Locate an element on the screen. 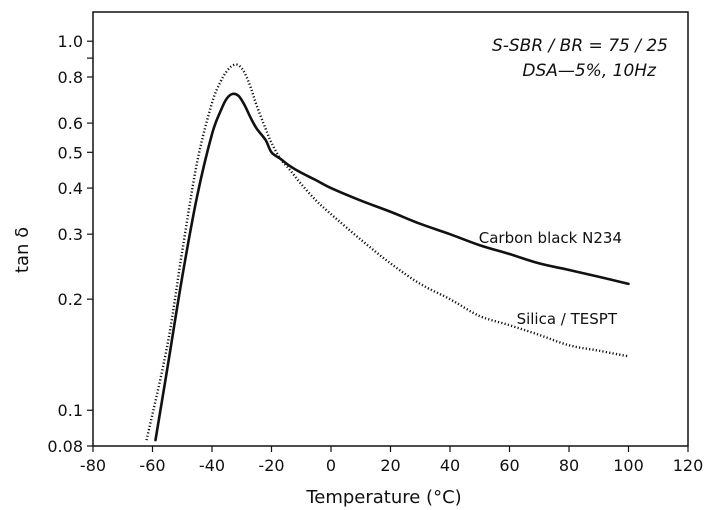 The width and height of the screenshot is (710, 510). x-axis-title: Temperature (°C) is located at coordinates (383, 497).